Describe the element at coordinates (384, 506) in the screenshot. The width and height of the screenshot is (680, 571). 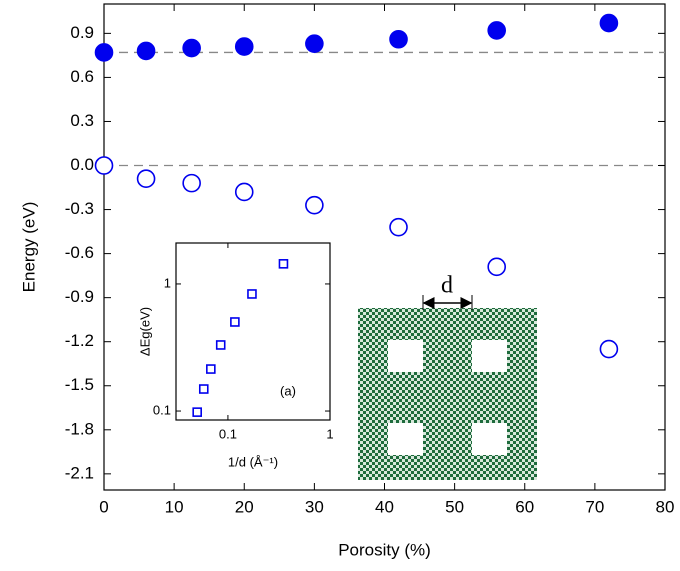
I see `x-tick-label: 40` at that location.